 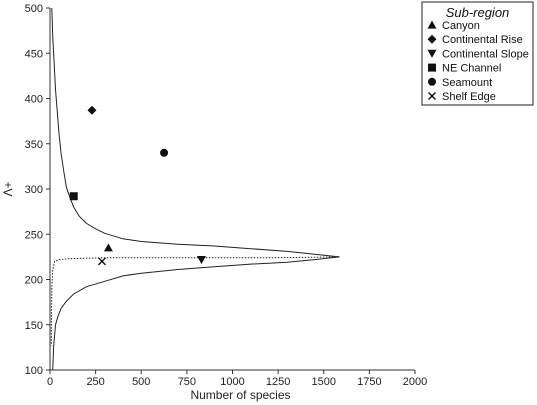 I want to click on data-point-shelf-edge, so click(x=102, y=261).